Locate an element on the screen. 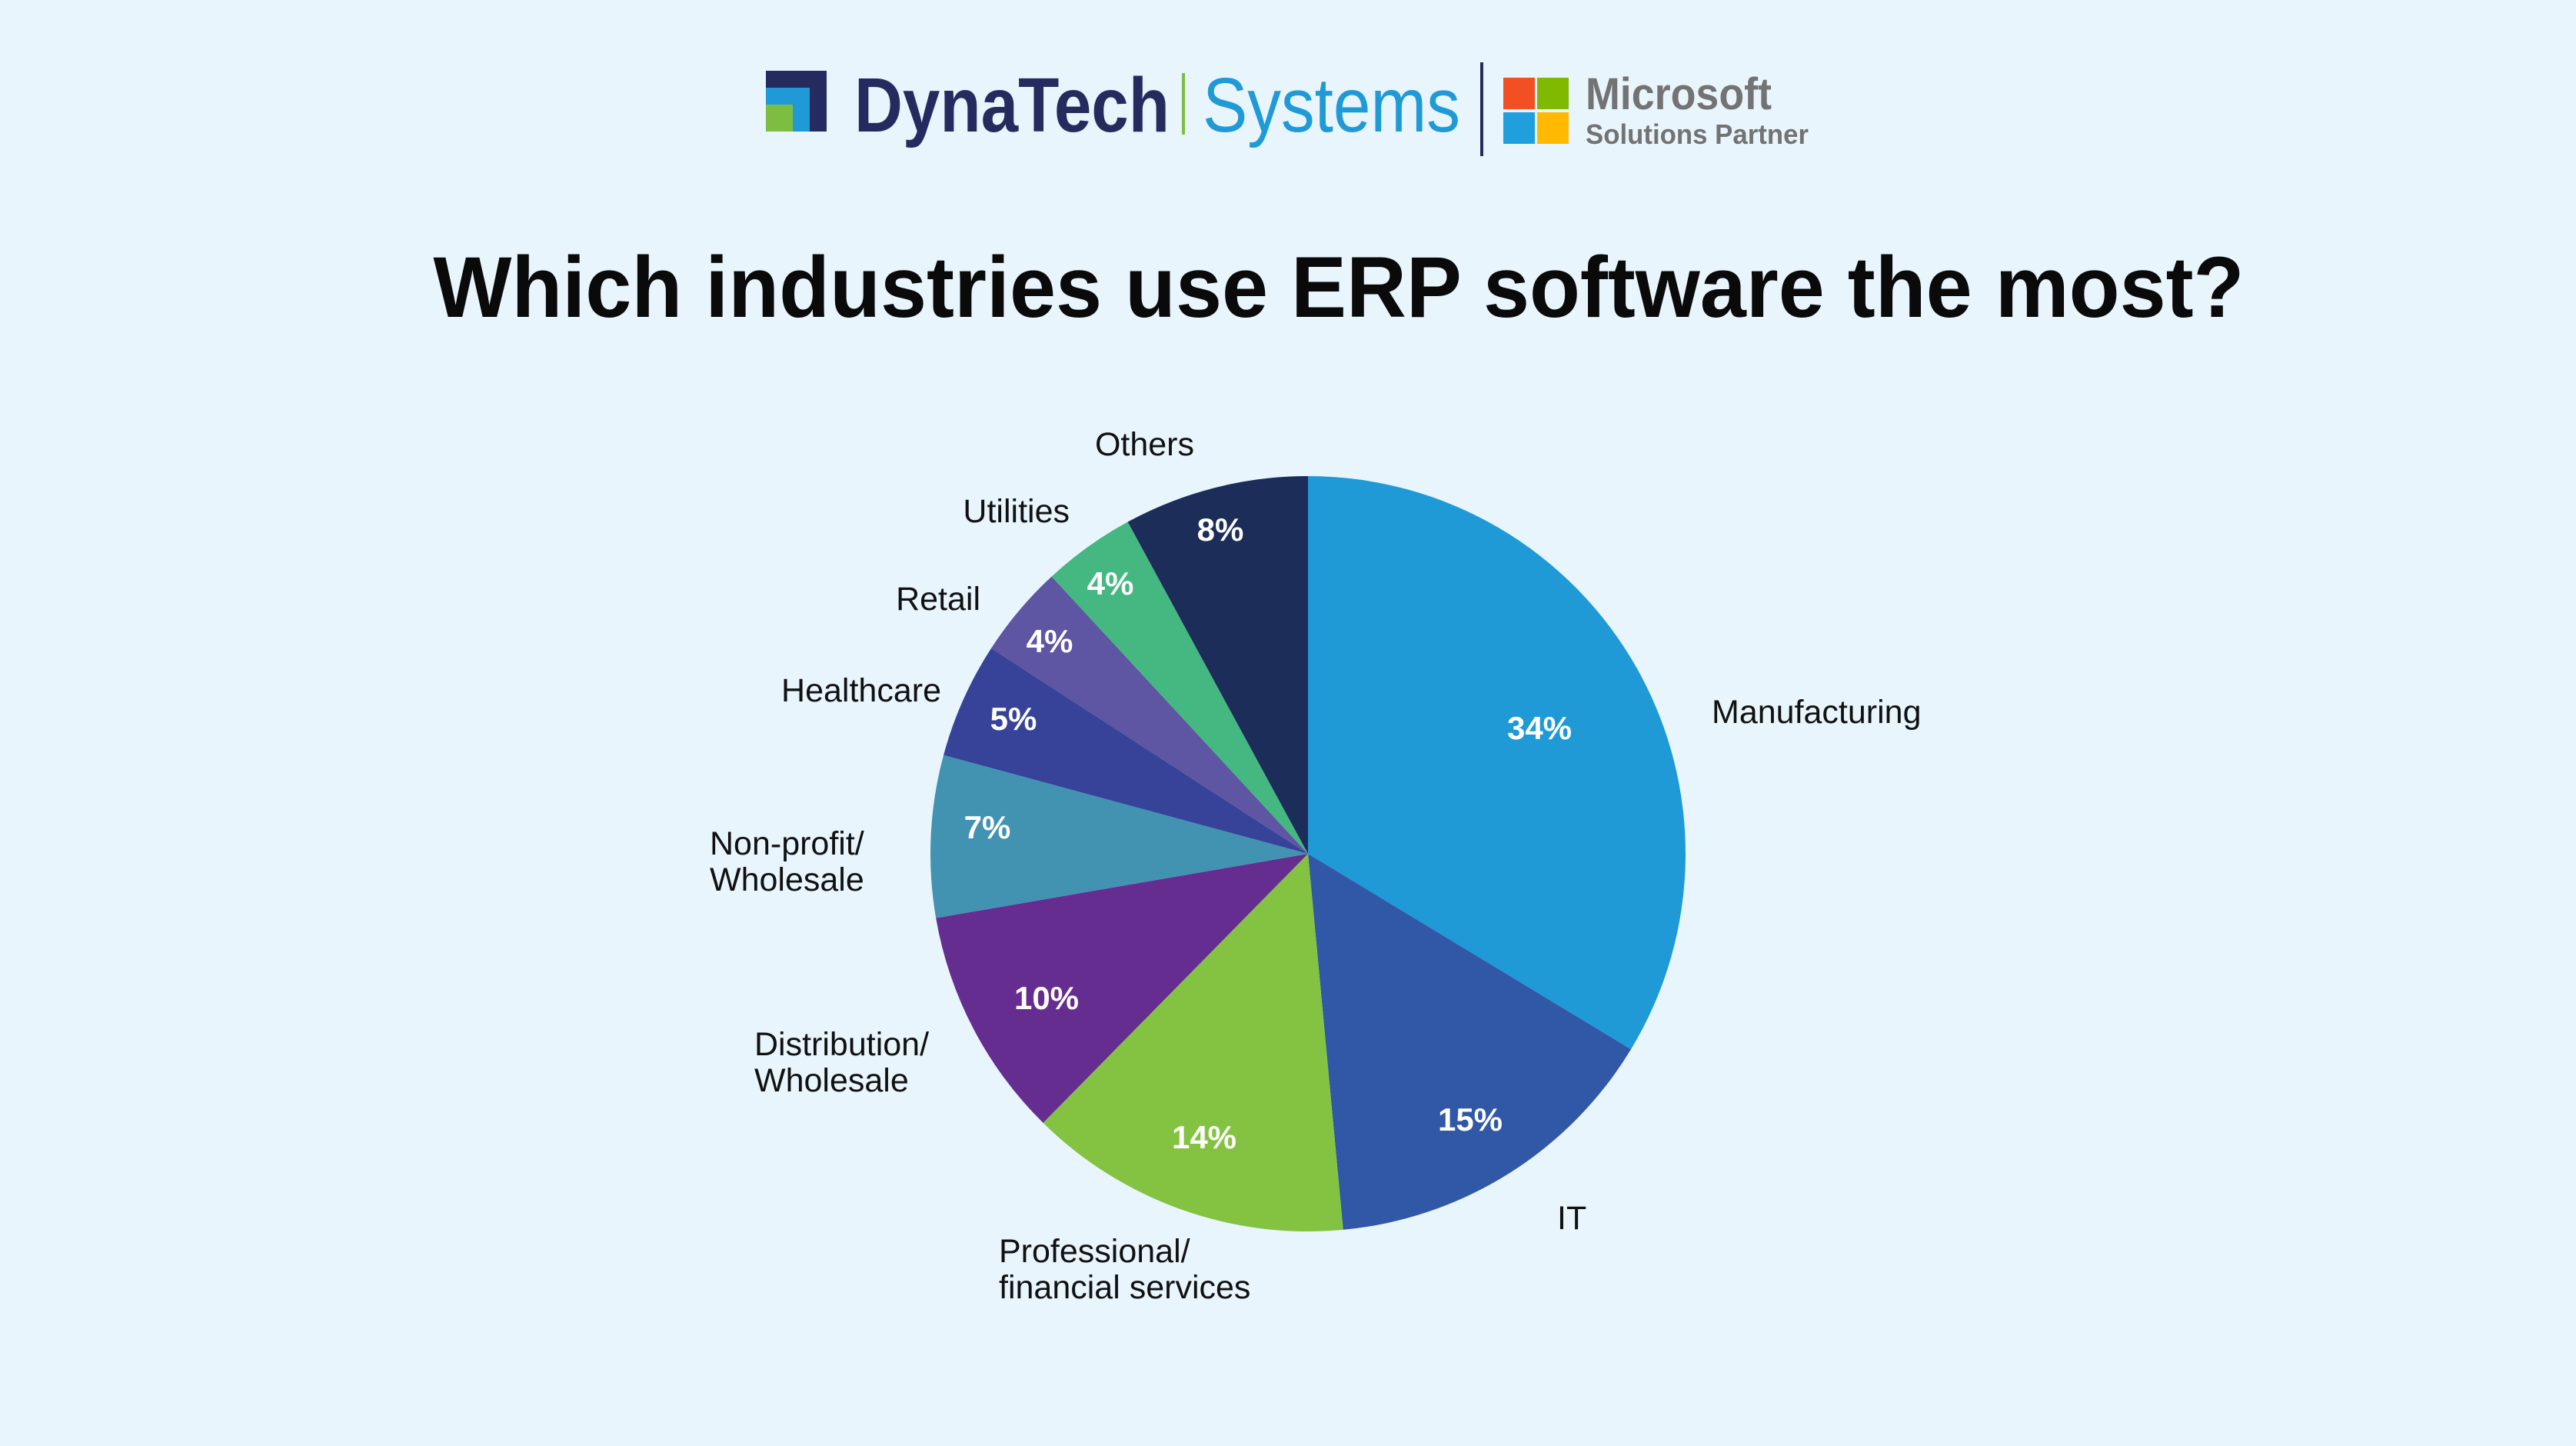  dynatech-logo: DynaTech Systems is located at coordinates (1124, 109).